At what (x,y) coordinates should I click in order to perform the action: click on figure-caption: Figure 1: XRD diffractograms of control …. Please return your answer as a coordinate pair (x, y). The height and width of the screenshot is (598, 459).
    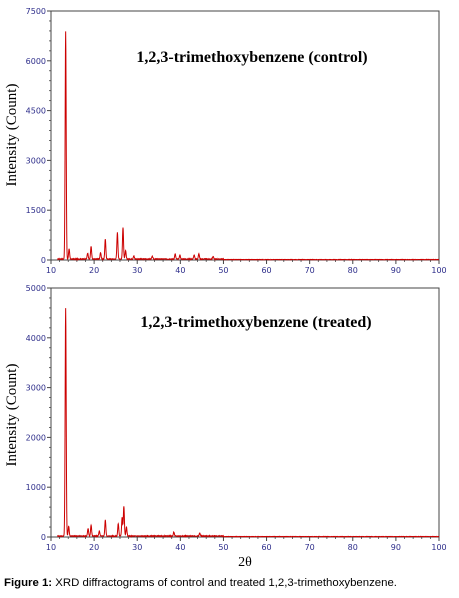
    Looking at the image, I should click on (230, 583).